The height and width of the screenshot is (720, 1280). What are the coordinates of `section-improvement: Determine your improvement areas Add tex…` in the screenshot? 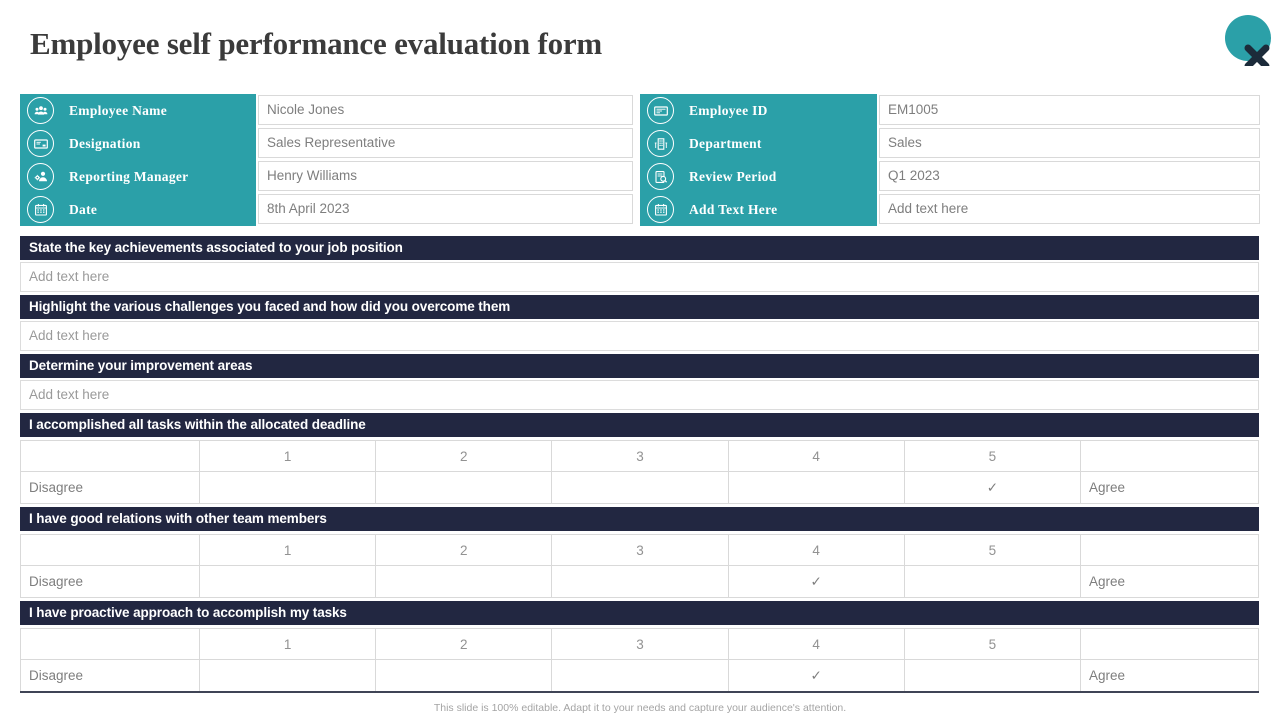 It's located at (639, 382).